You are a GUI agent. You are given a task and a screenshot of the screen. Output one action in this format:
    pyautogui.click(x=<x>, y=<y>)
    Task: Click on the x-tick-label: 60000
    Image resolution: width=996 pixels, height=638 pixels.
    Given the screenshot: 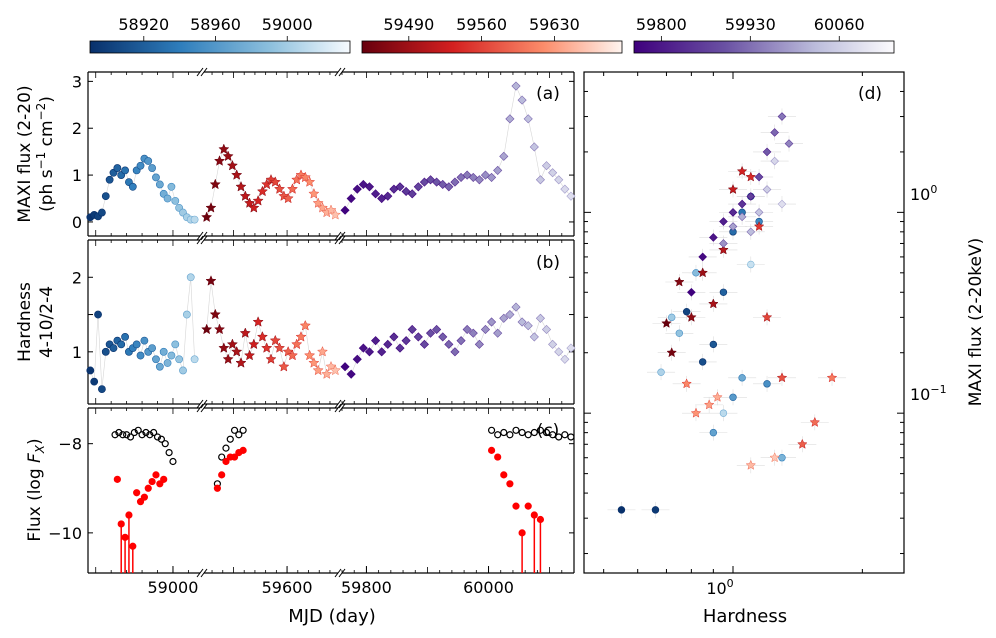 What is the action you would take?
    pyautogui.click(x=488, y=587)
    